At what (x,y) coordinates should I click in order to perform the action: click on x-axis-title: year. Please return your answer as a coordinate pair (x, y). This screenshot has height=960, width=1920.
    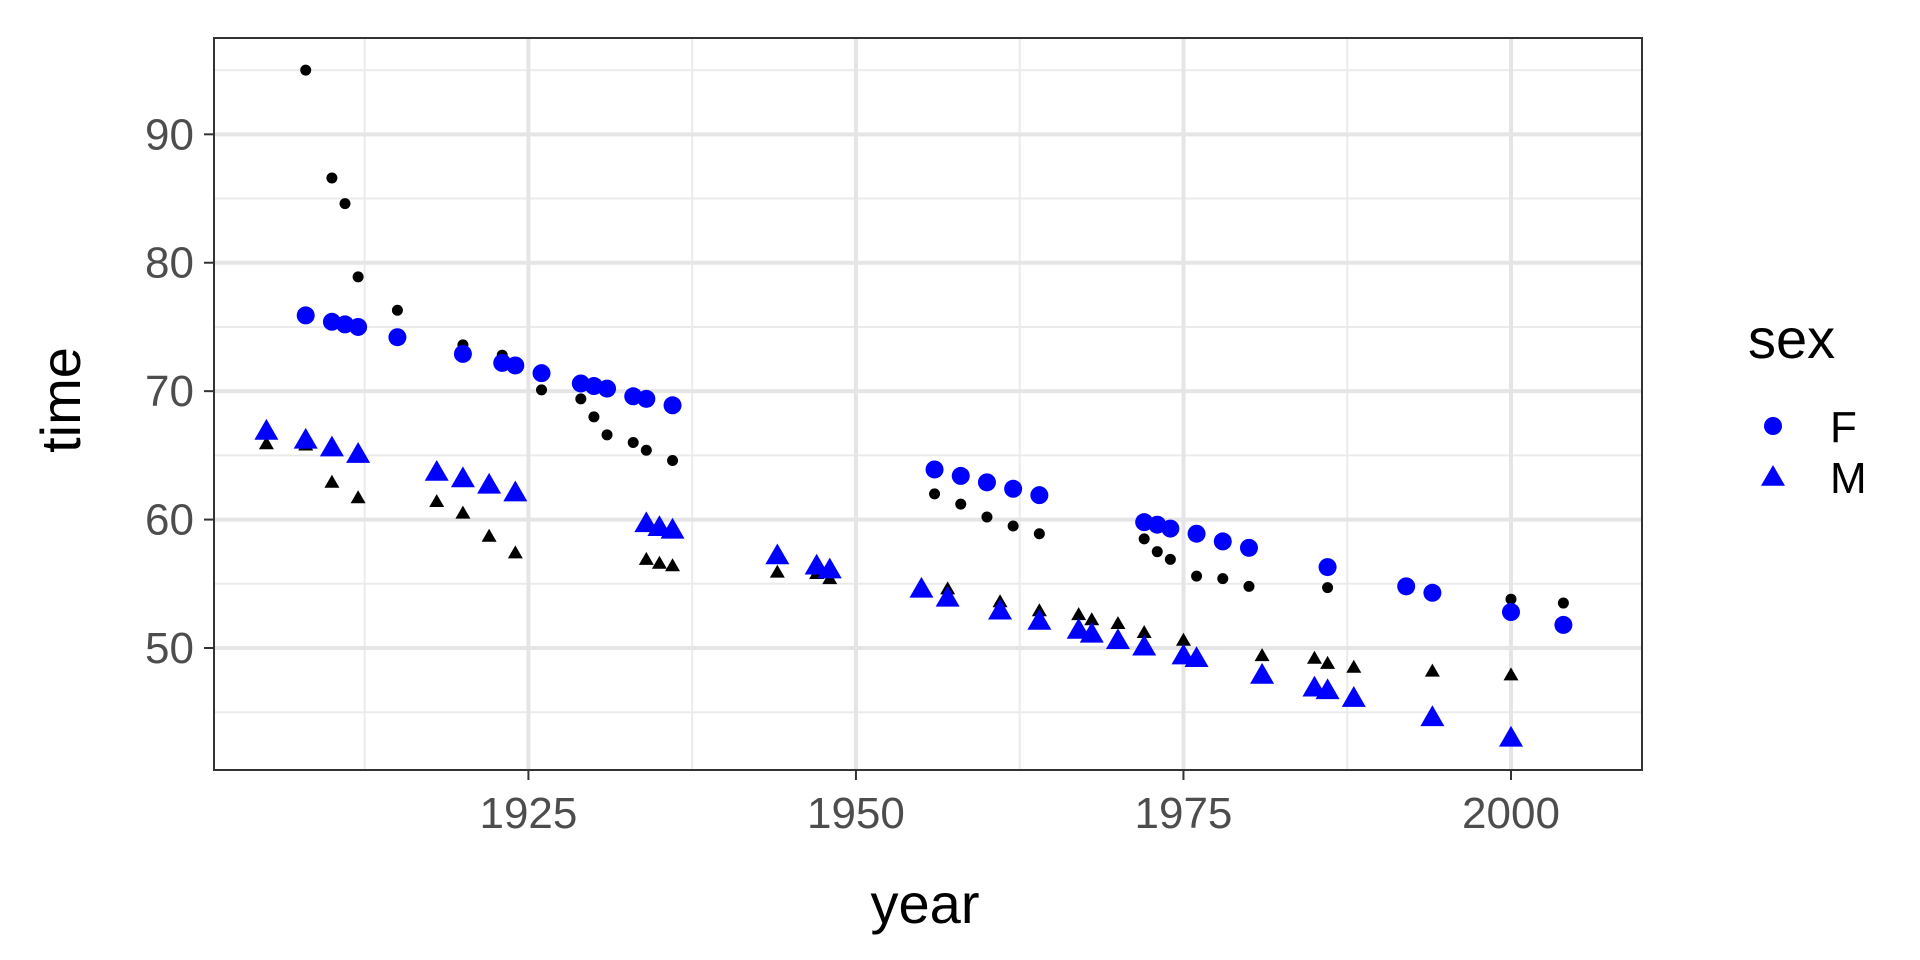
    Looking at the image, I should click on (925, 903).